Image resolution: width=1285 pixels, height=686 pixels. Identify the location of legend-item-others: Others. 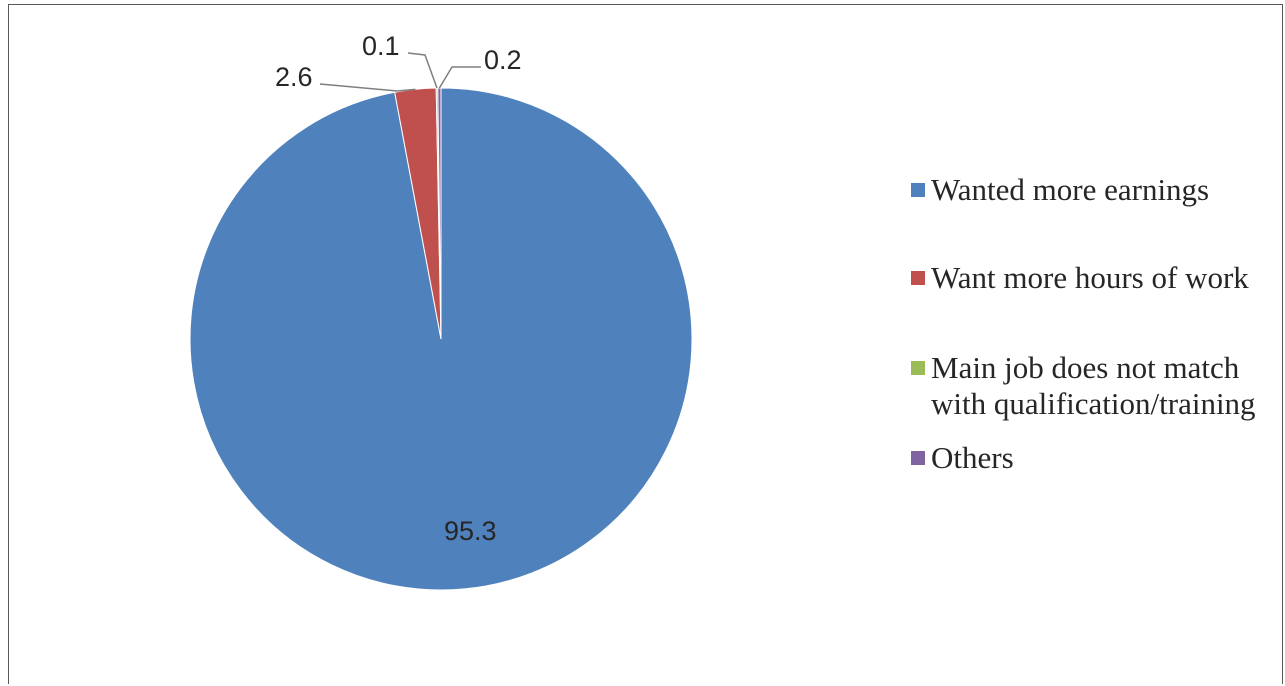
(962, 458).